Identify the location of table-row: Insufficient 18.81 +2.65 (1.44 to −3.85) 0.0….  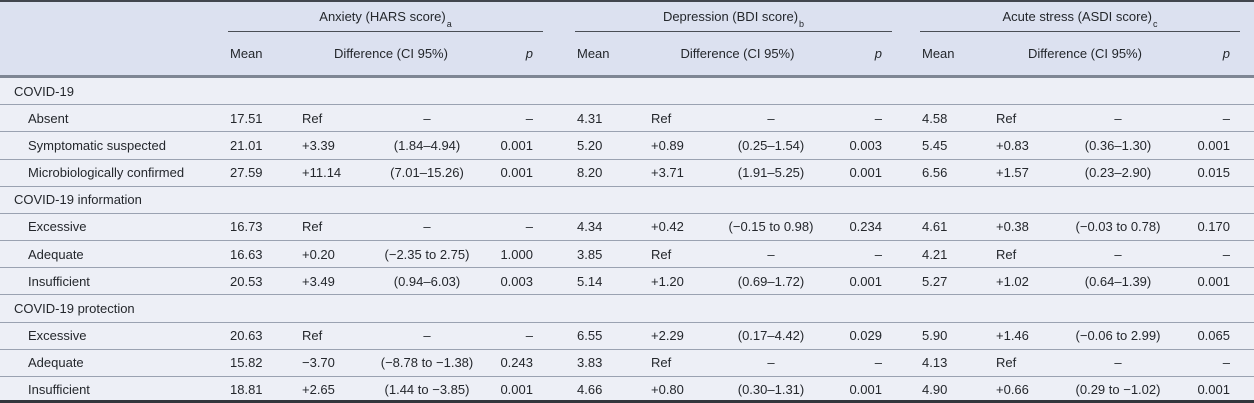
(627, 389).